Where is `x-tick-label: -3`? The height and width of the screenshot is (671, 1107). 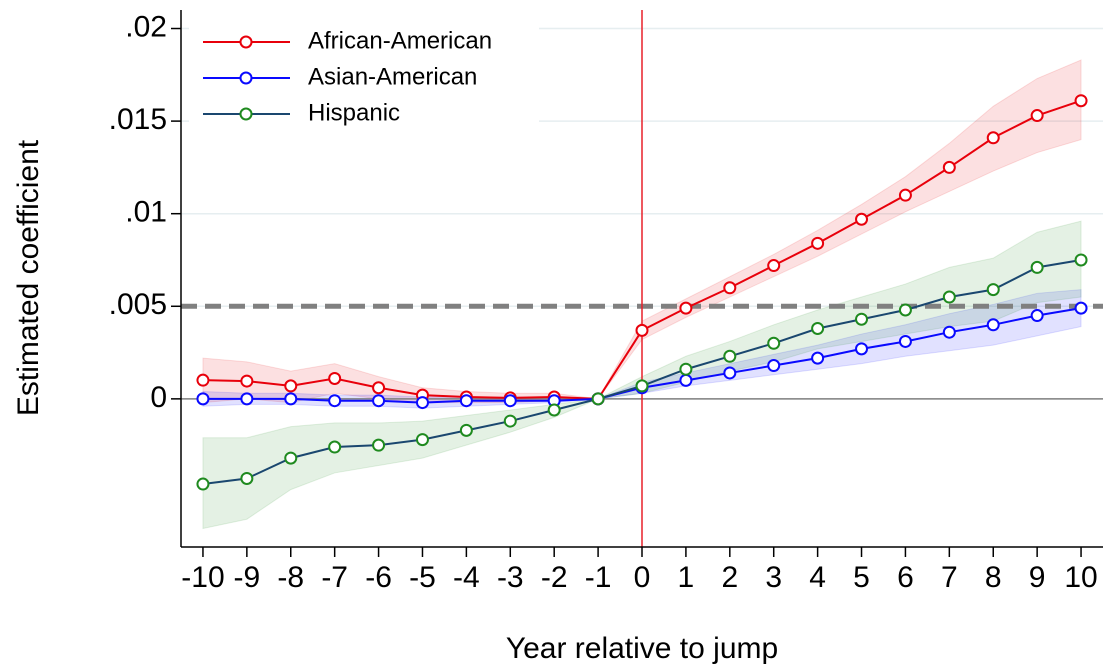
x-tick-label: -3 is located at coordinates (510, 577).